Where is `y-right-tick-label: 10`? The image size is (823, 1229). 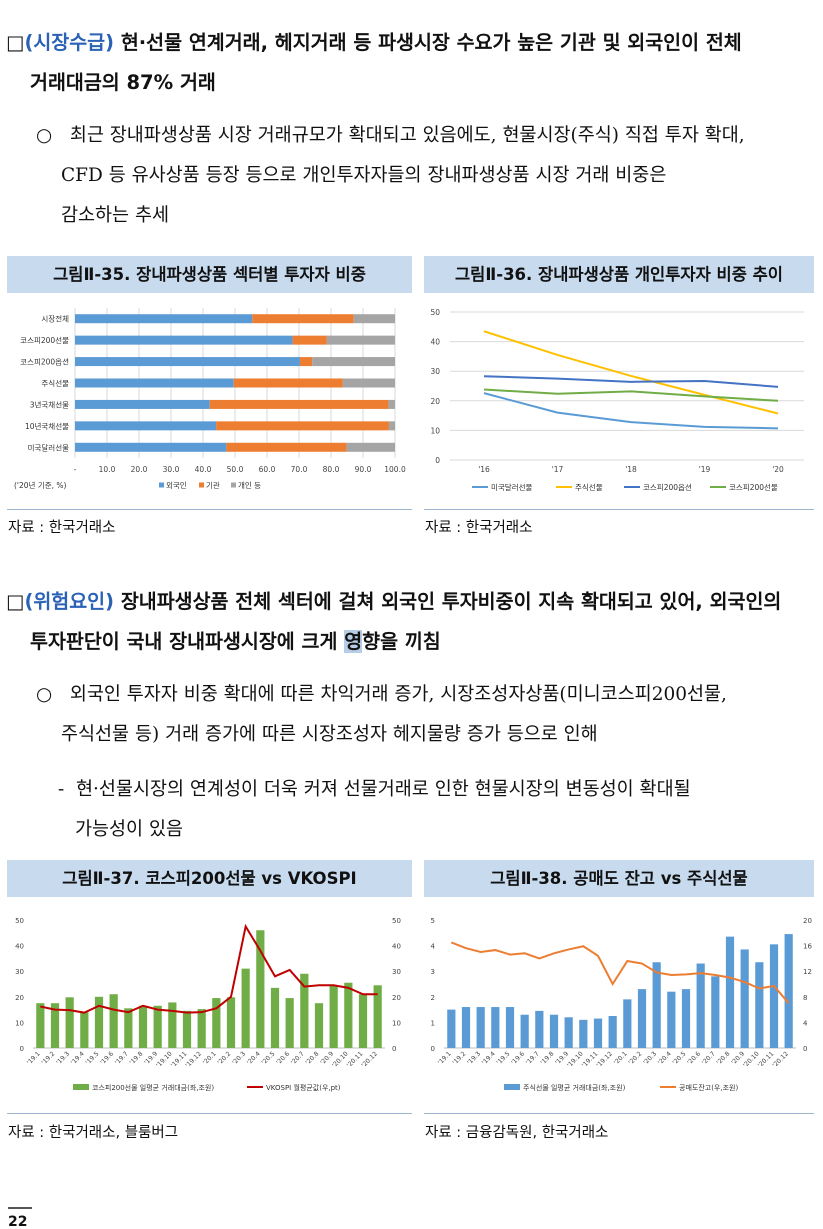 y-right-tick-label: 10 is located at coordinates (396, 1023).